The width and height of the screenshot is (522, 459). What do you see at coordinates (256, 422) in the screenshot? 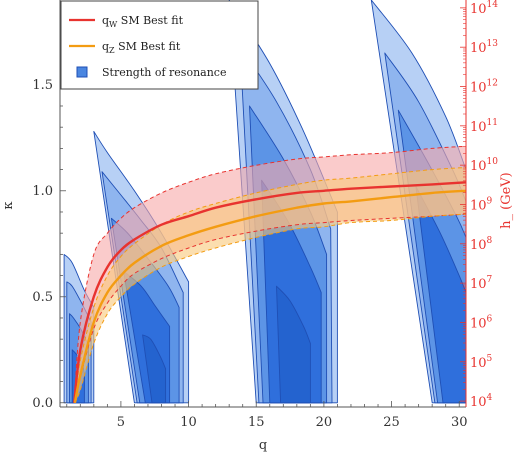
I see `x-tick-label: 15` at bounding box center [256, 422].